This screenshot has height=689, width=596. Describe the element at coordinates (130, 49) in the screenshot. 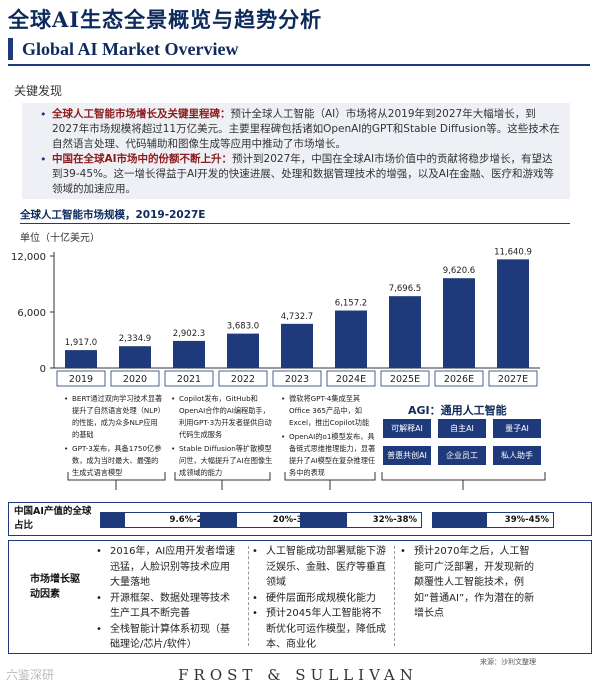

I see `page-subtitle: Global AI Market Overview` at that location.